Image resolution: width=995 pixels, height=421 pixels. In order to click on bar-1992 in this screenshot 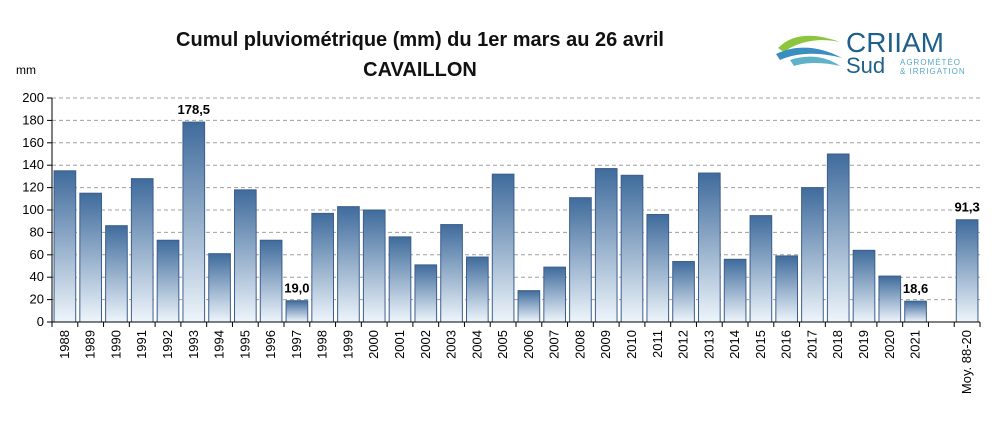, I will do `click(168, 281)`.